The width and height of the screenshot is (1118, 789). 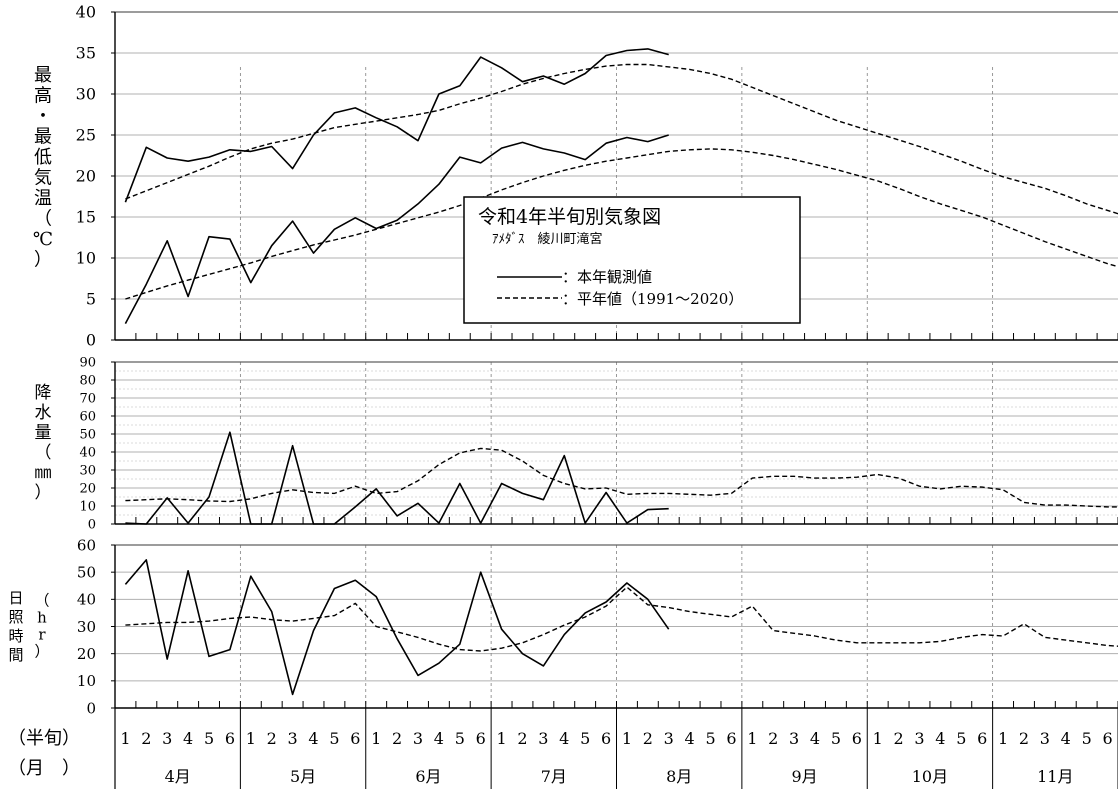 What do you see at coordinates (41, 652) in the screenshot?
I see `y-axis-unit-char: ）` at bounding box center [41, 652].